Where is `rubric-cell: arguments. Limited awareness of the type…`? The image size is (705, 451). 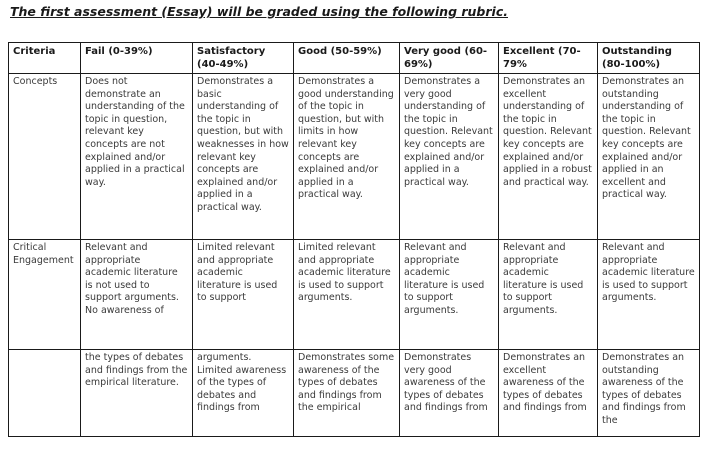 rubric-cell: arguments. Limited awareness of the type… is located at coordinates (243, 393).